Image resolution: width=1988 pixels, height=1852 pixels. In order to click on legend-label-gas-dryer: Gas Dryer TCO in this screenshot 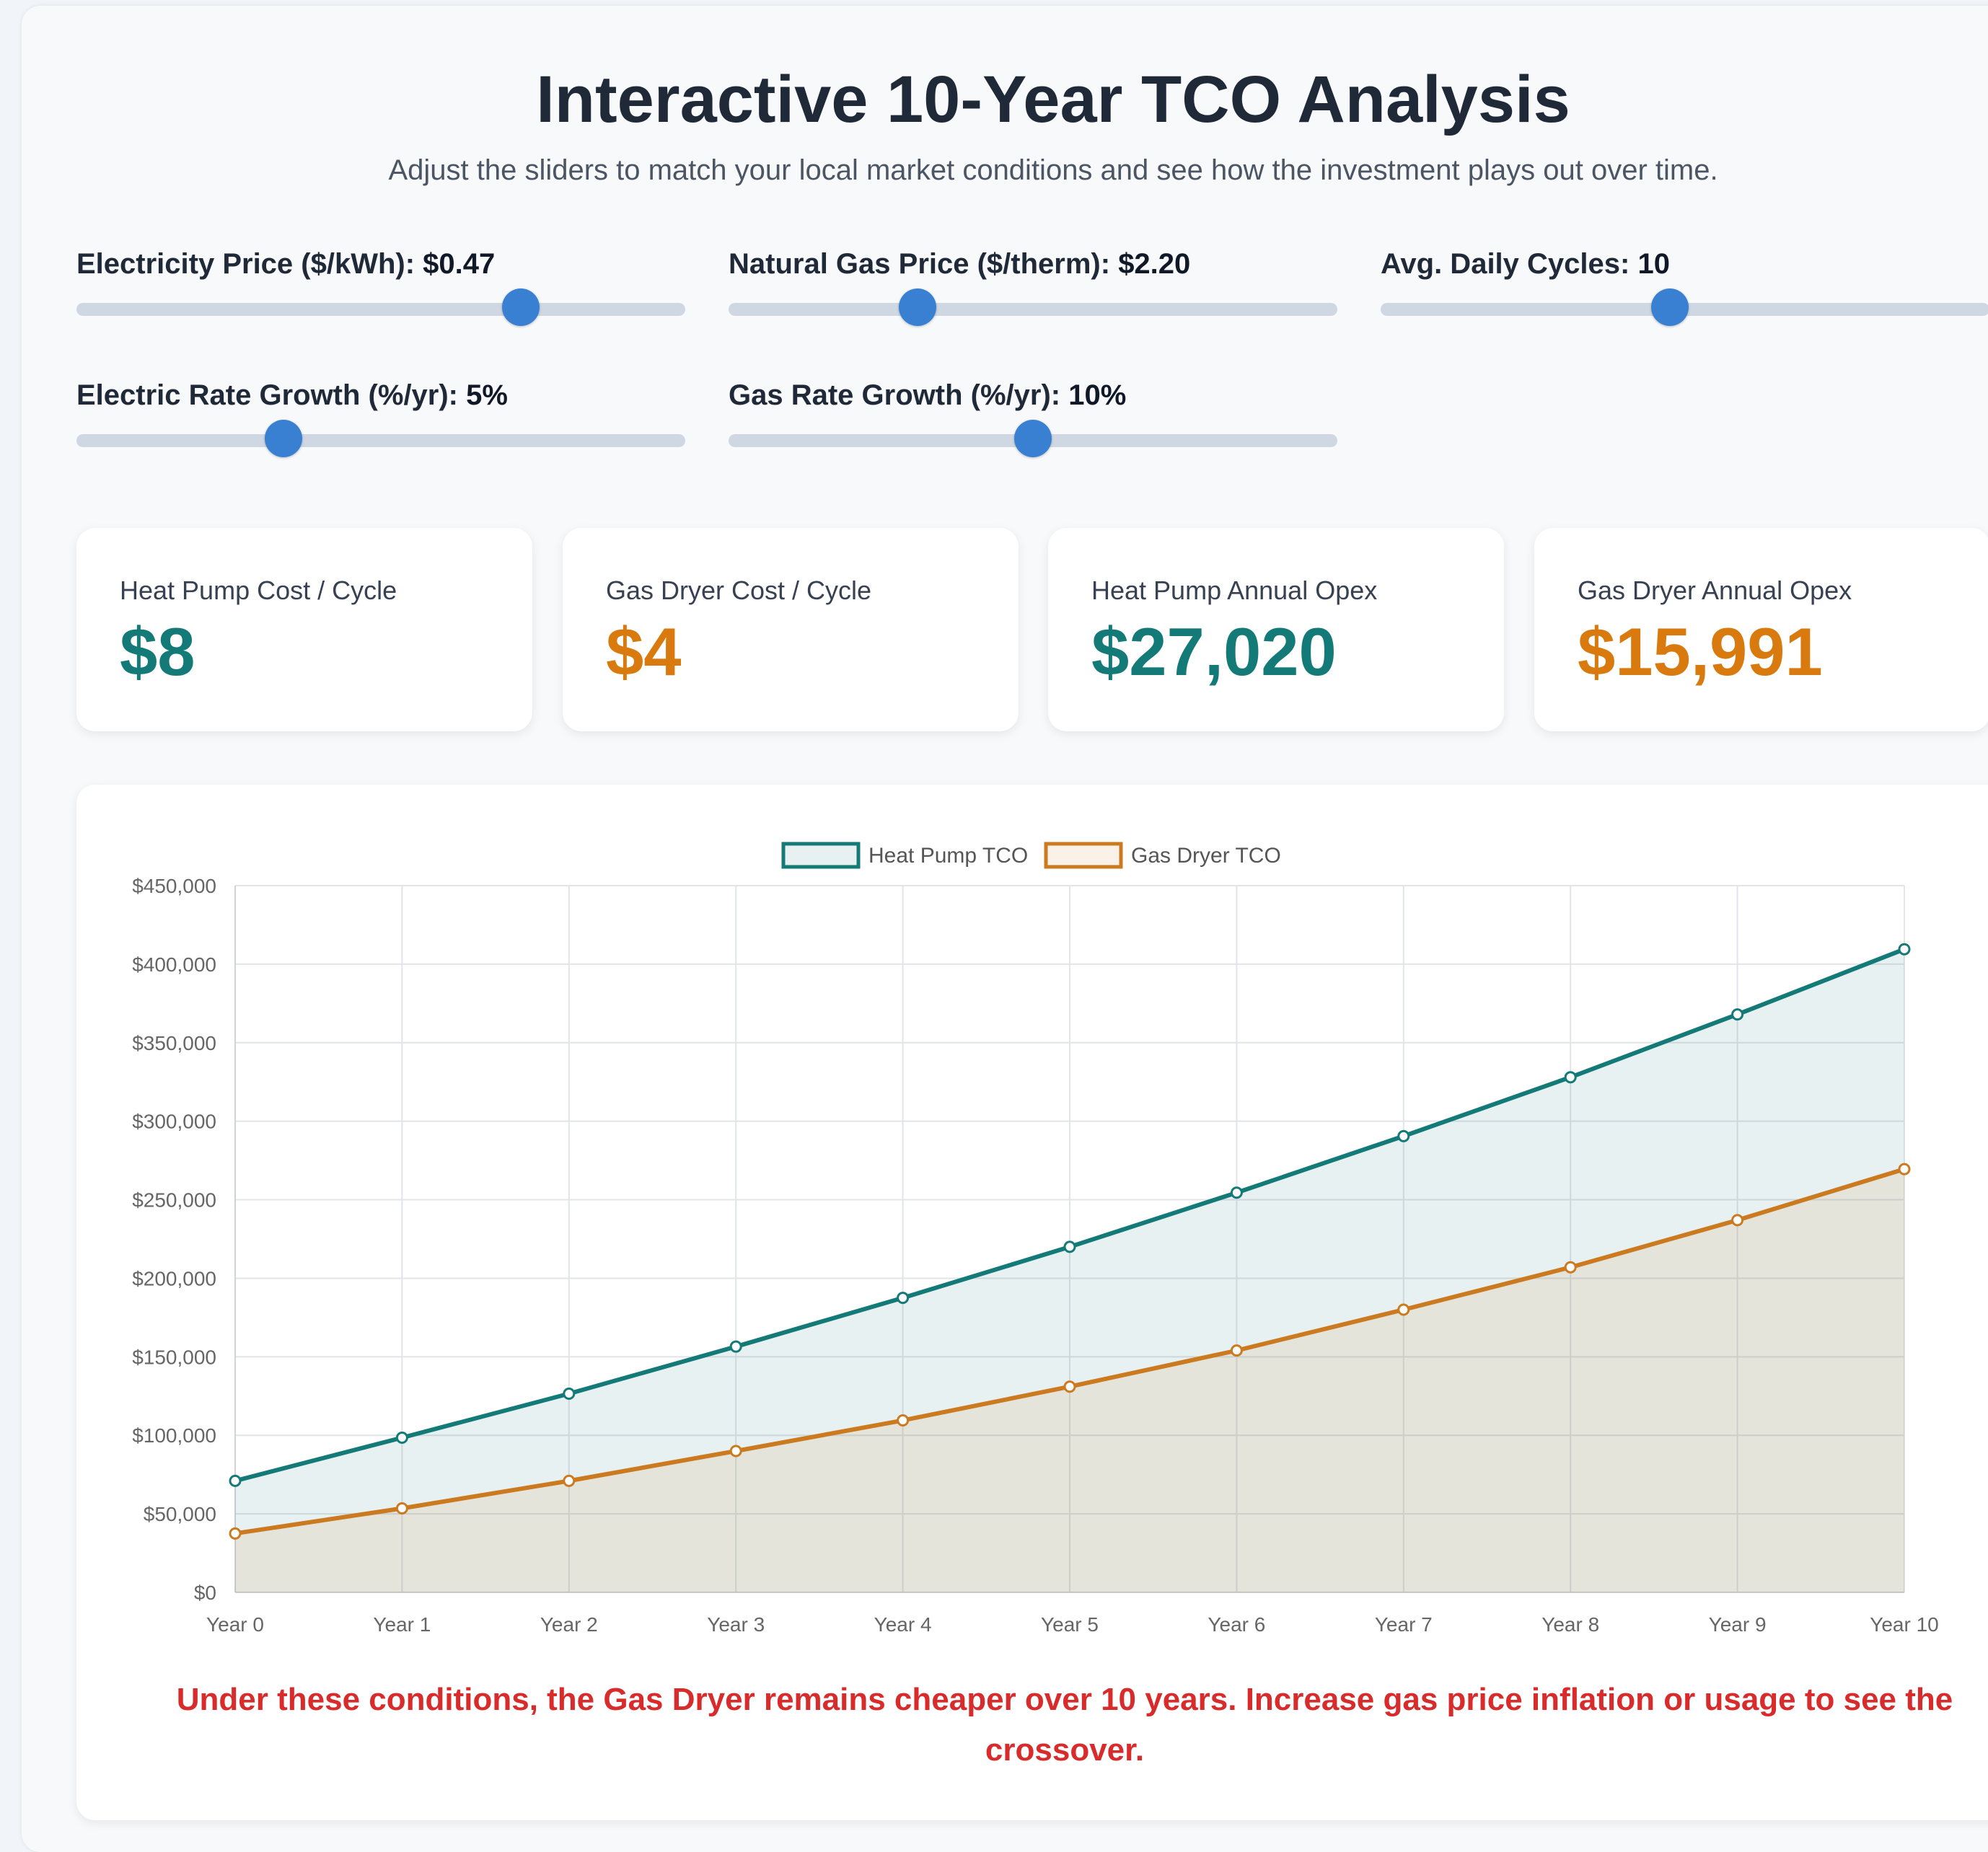, I will do `click(1206, 856)`.